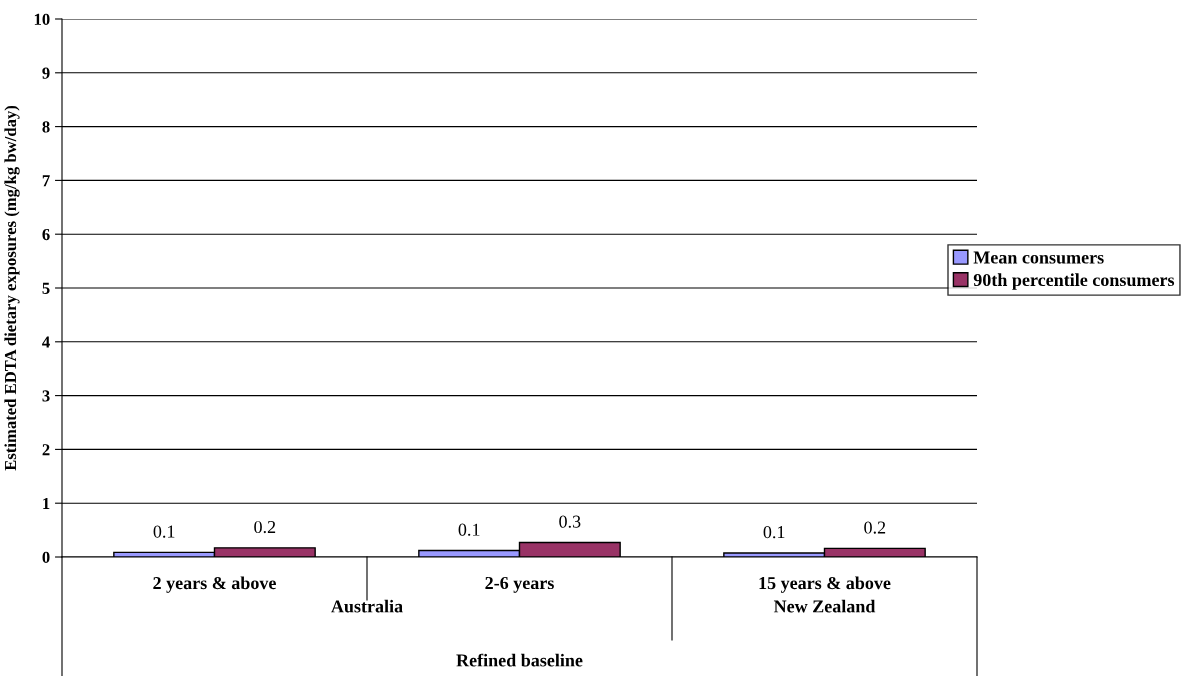  Describe the element at coordinates (825, 584) in the screenshot. I see `x-tick-label: 15 years & above` at that location.